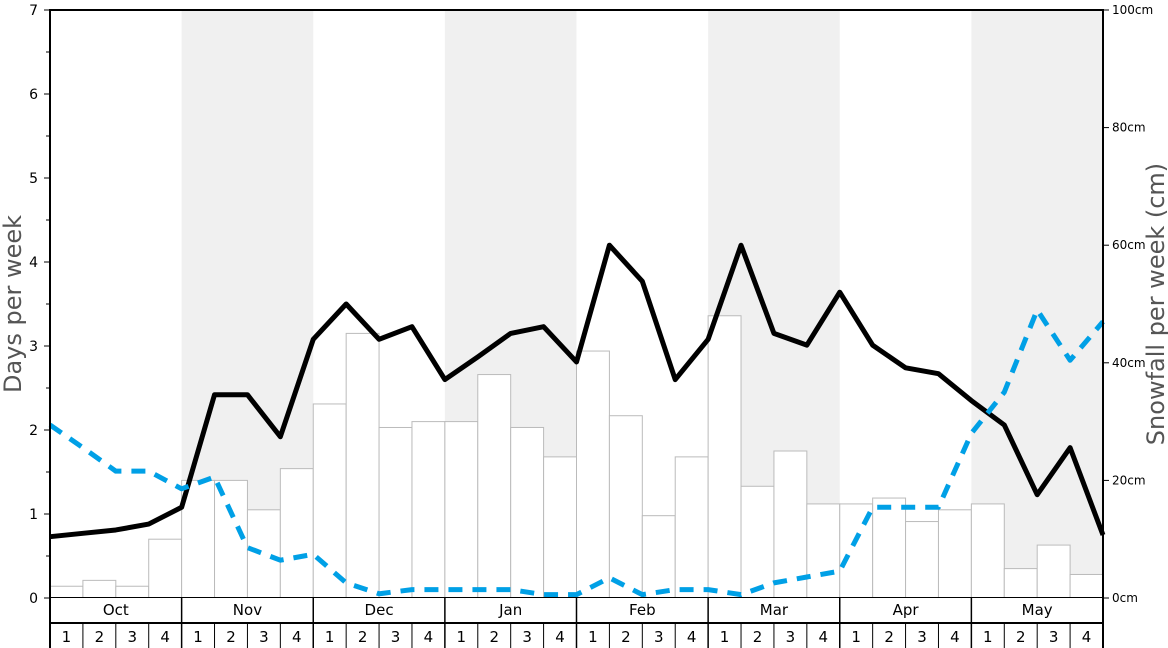 This screenshot has height=648, width=1168. Describe the element at coordinates (116, 610) in the screenshot. I see `month-label: Oct` at that location.